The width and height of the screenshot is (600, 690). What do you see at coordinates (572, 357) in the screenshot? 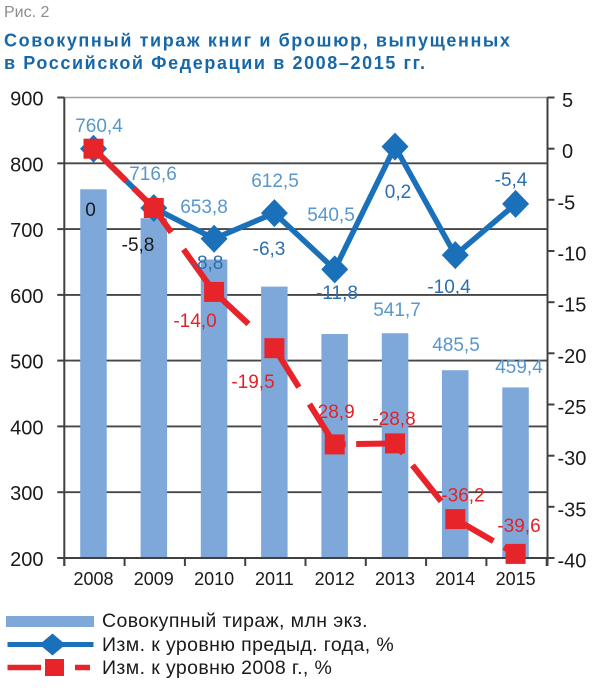
I see `svg-text: -20` at bounding box center [572, 357].